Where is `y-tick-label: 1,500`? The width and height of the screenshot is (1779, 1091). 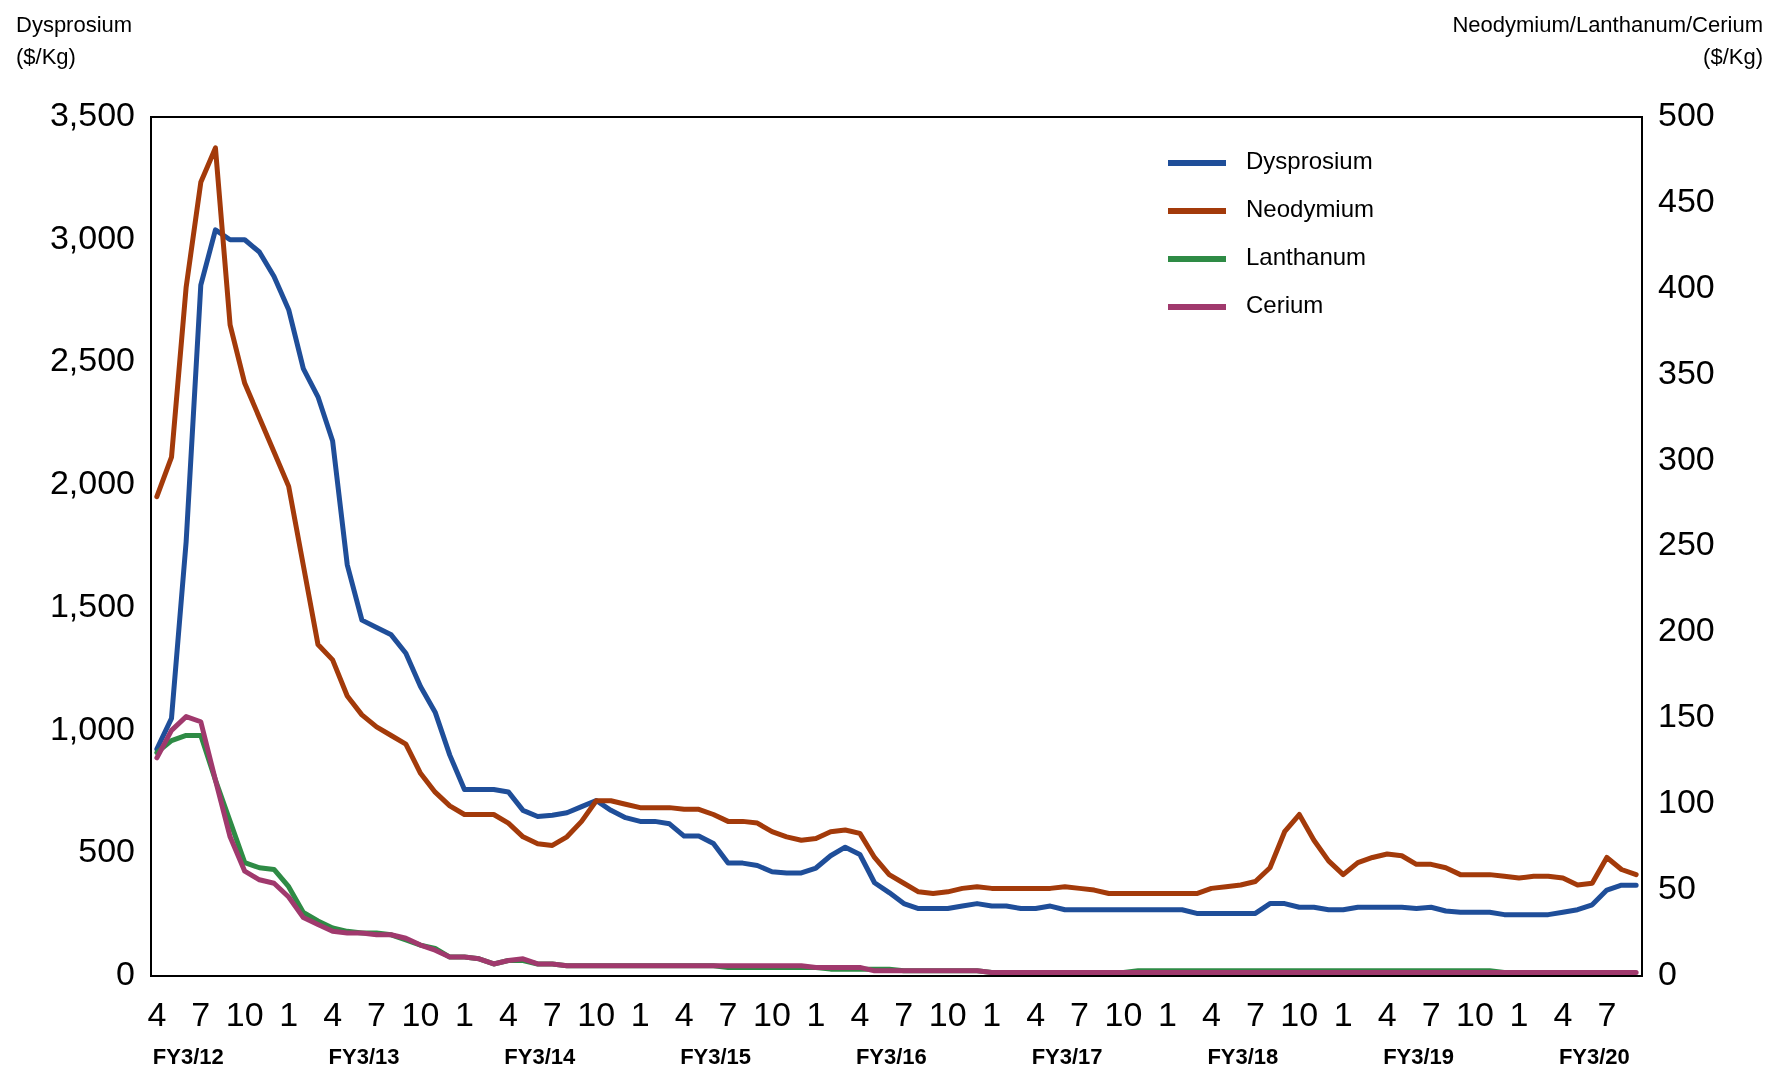 y-tick-label: 1,500 is located at coordinates (92, 604).